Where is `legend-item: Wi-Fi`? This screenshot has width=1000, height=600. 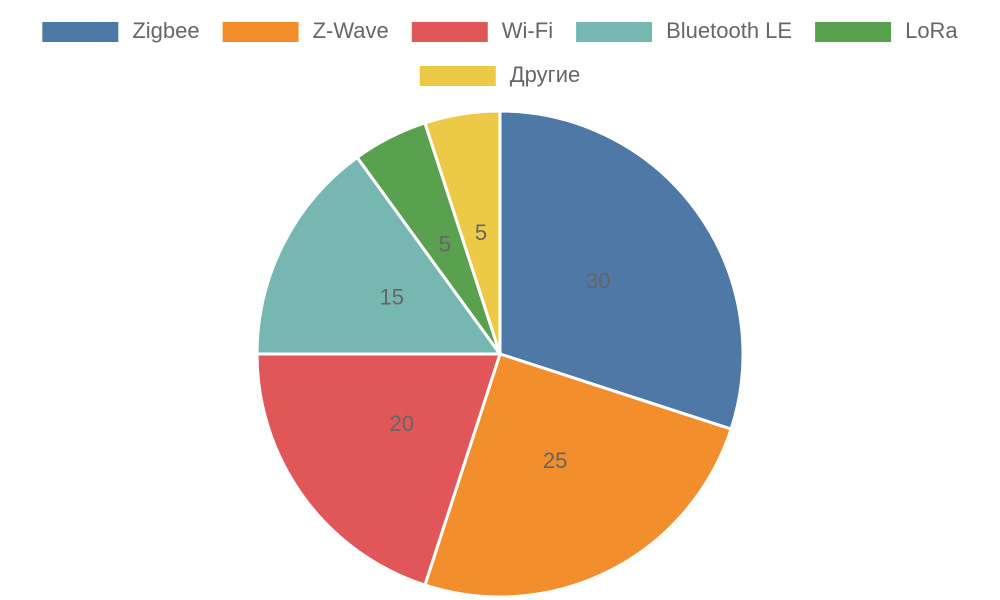 legend-item: Wi-Fi is located at coordinates (482, 30).